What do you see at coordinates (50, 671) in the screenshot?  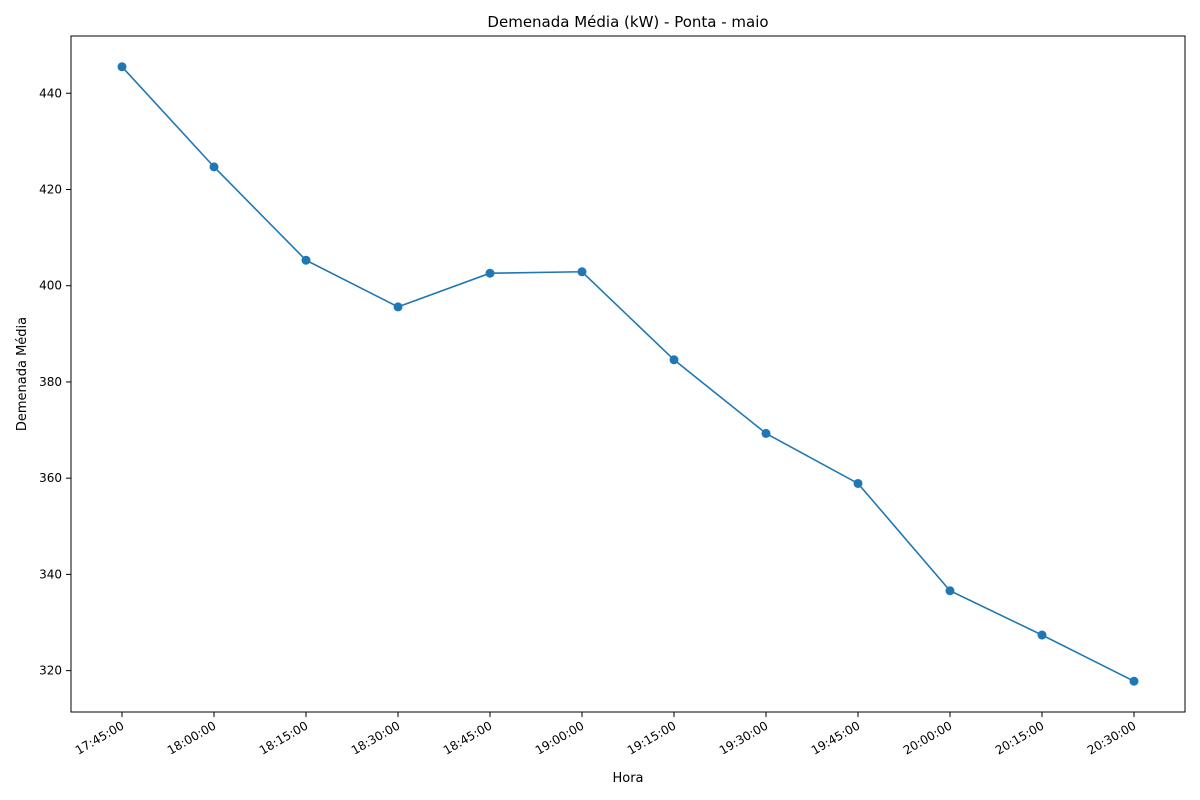 I see `y-tick-label: 320` at bounding box center [50, 671].